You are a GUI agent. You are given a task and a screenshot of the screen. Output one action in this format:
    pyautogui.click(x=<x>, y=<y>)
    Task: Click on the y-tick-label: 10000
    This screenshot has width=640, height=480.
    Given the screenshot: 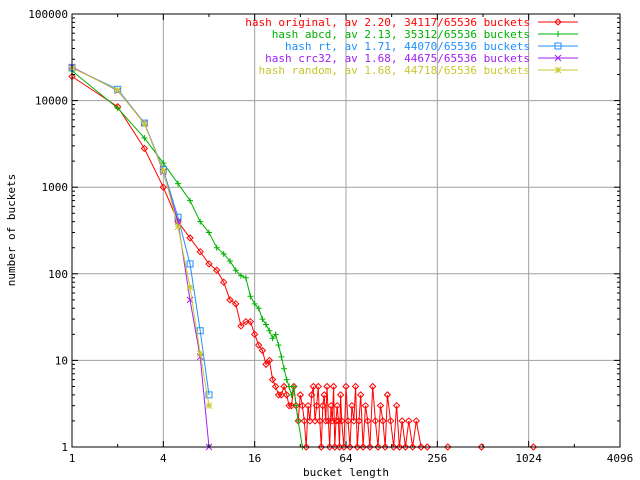 What is the action you would take?
    pyautogui.click(x=51, y=101)
    